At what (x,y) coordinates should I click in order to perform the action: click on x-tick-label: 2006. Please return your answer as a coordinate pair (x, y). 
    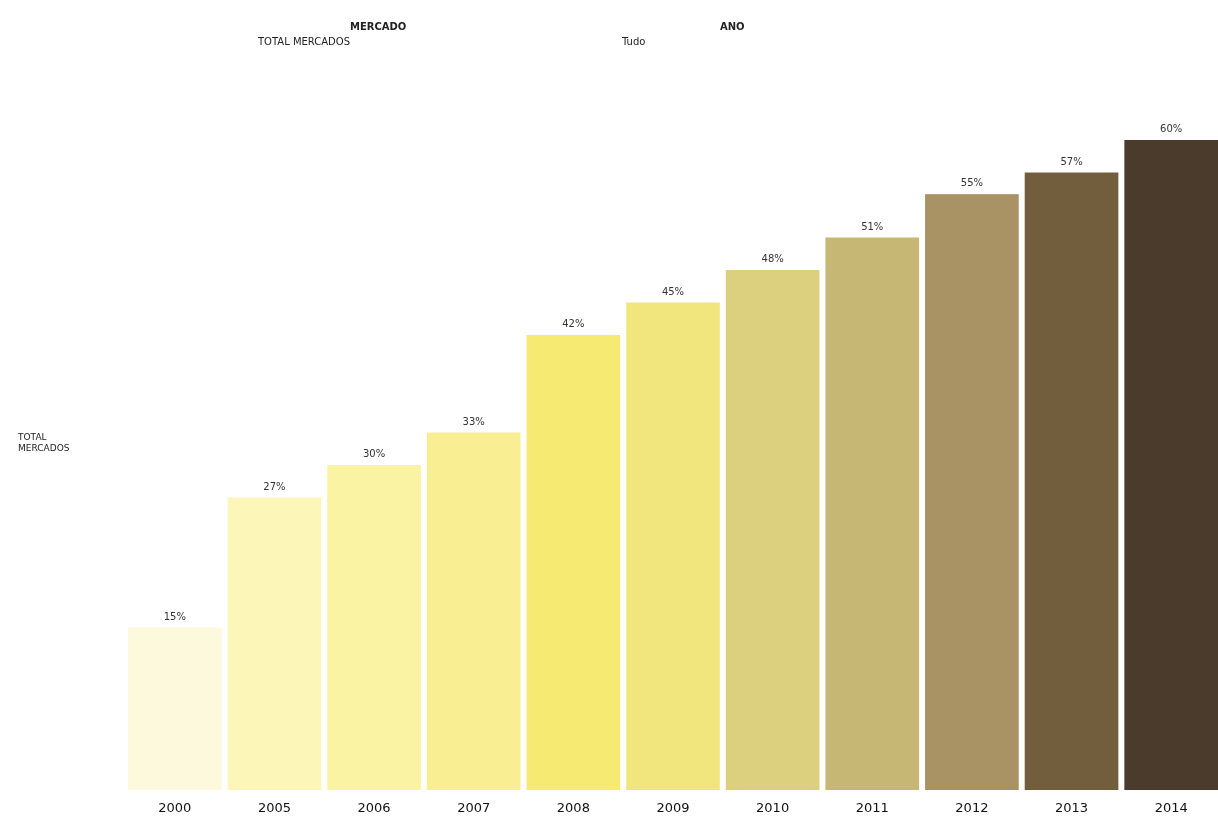
    Looking at the image, I should click on (374, 807).